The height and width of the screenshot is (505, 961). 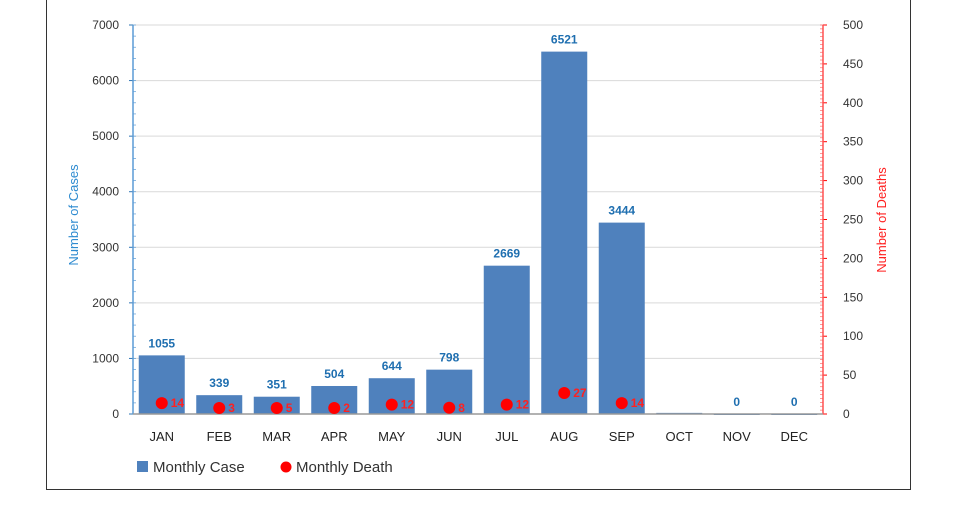 I want to click on death-data-label: 3, so click(x=231, y=408).